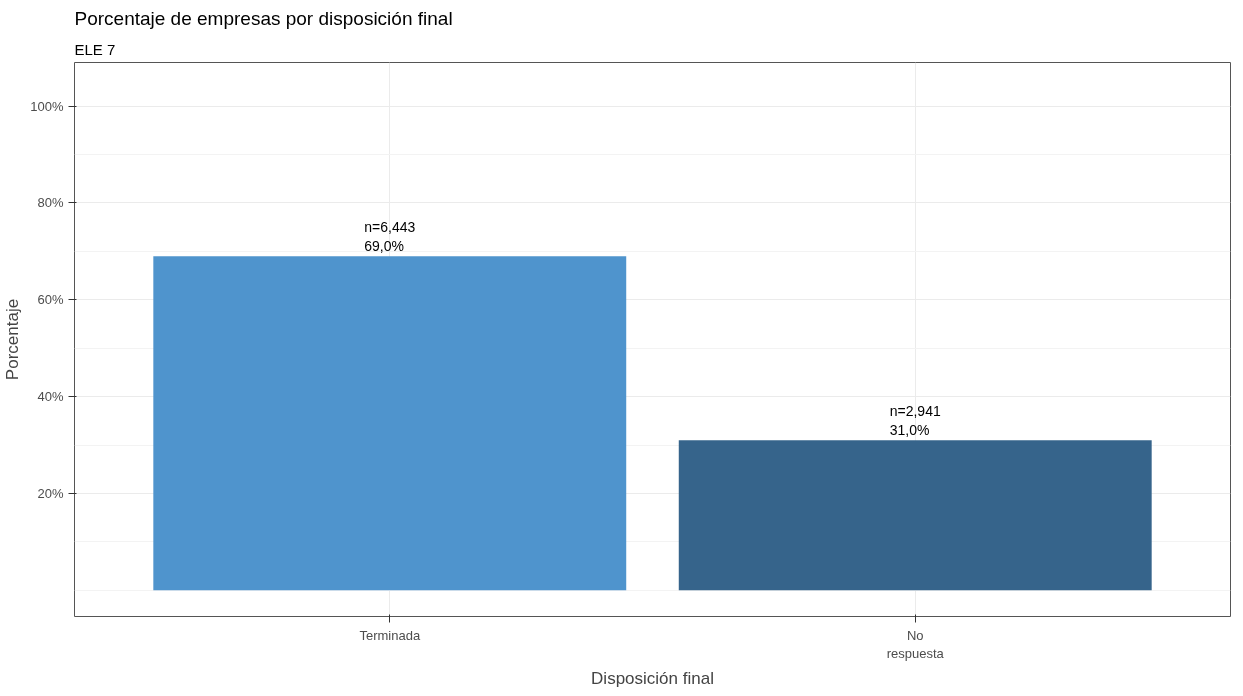 The width and height of the screenshot is (1243, 696). What do you see at coordinates (95, 49) in the screenshot?
I see `chart-subtitle: ELE 7` at bounding box center [95, 49].